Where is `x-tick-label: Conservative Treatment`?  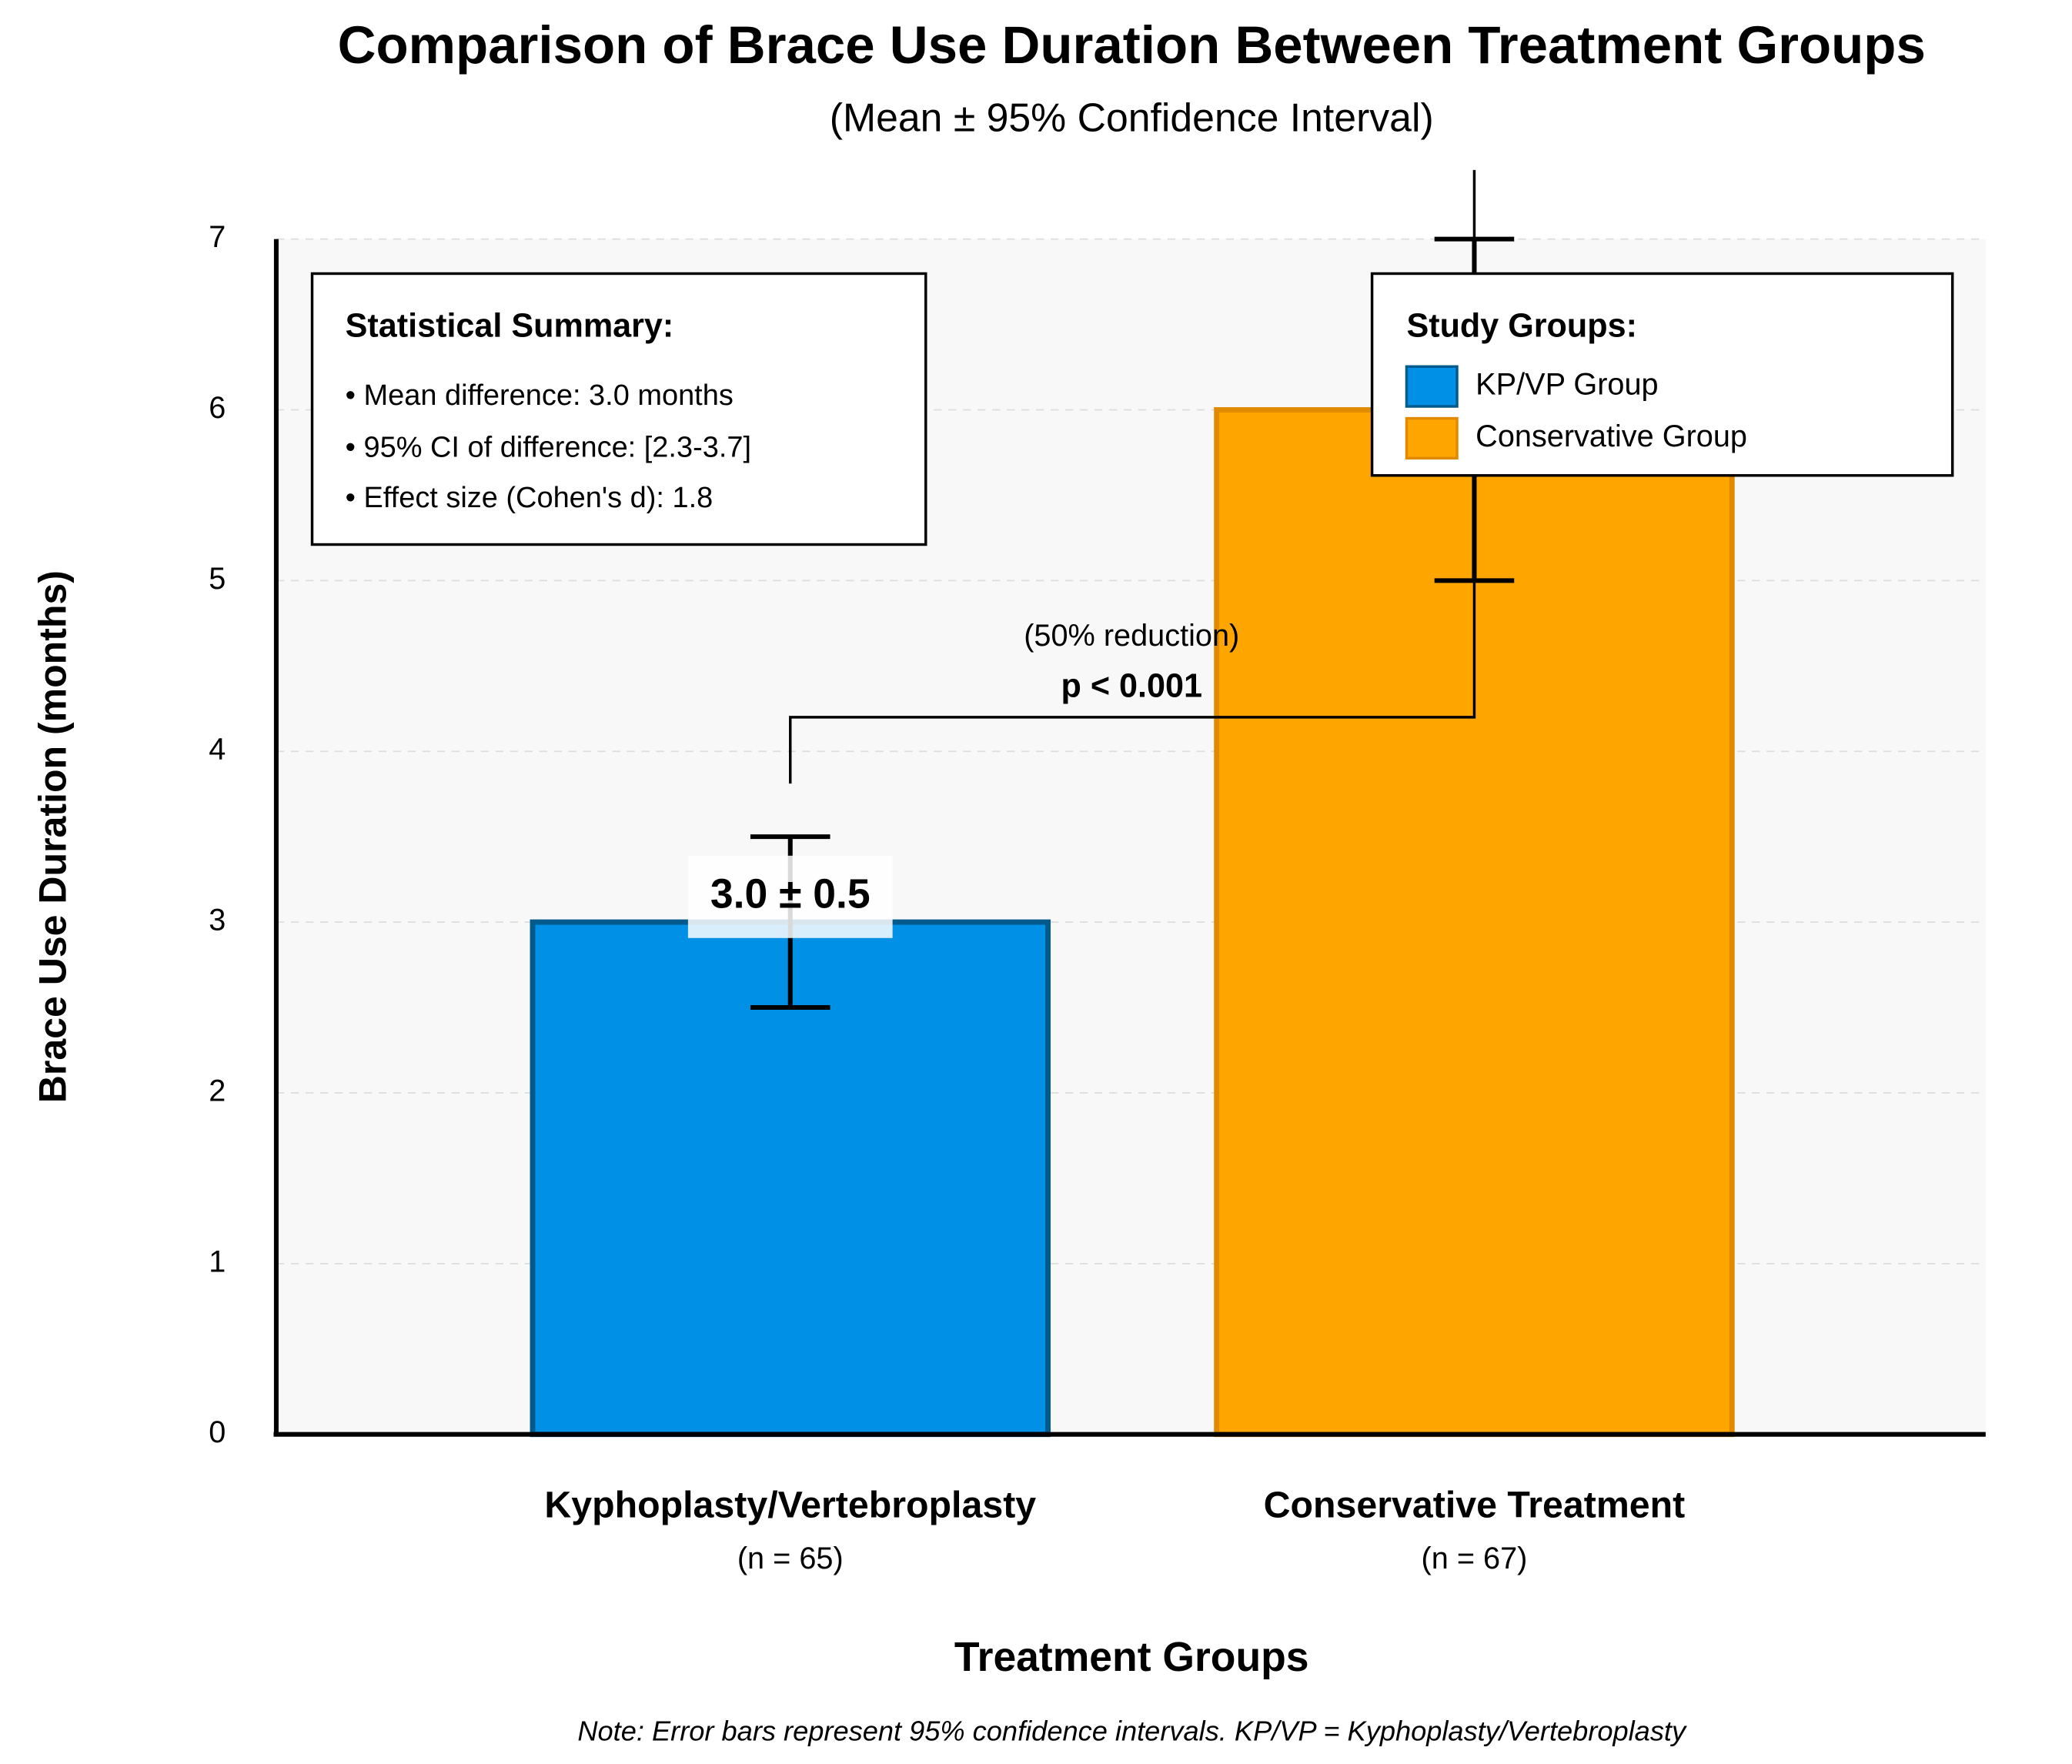 x-tick-label: Conservative Treatment is located at coordinates (1475, 1504).